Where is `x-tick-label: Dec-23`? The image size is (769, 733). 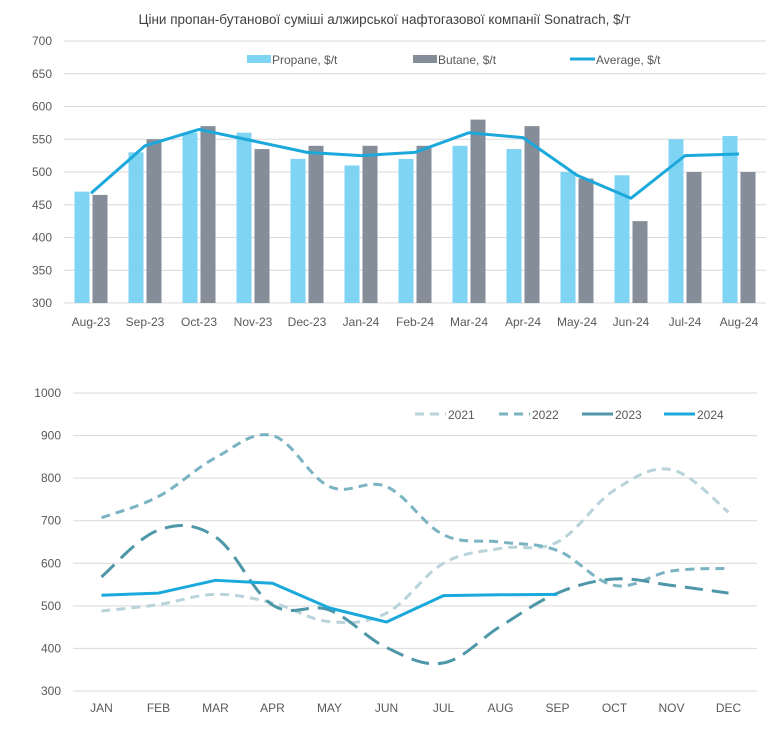
x-tick-label: Dec-23 is located at coordinates (307, 322).